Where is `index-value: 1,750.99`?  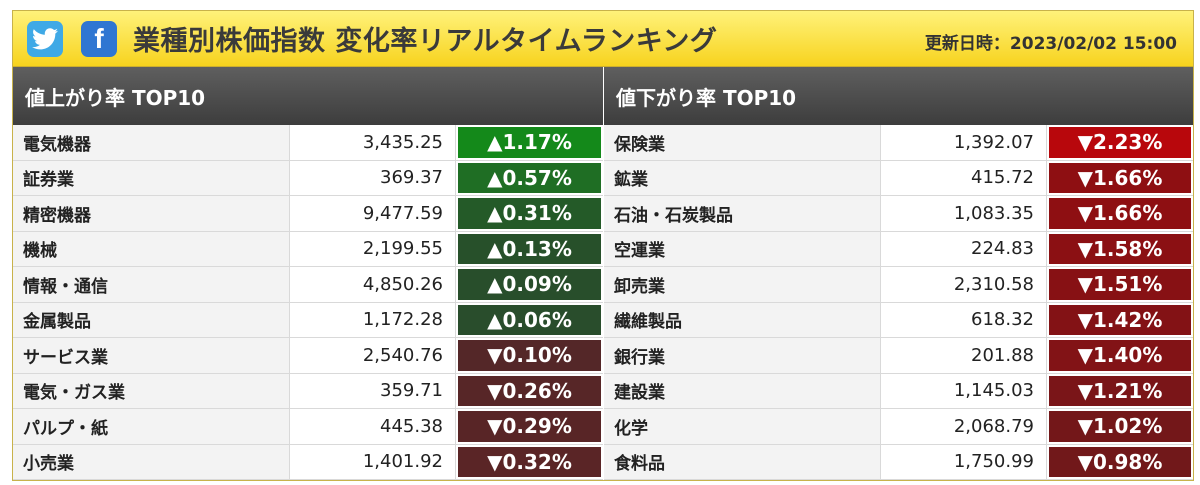
index-value: 1,750.99 is located at coordinates (964, 461).